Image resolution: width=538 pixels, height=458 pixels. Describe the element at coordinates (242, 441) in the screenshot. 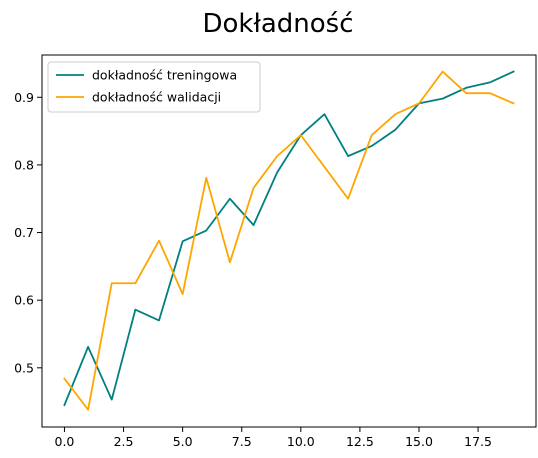

I see `x-tick-label: 7.5` at that location.